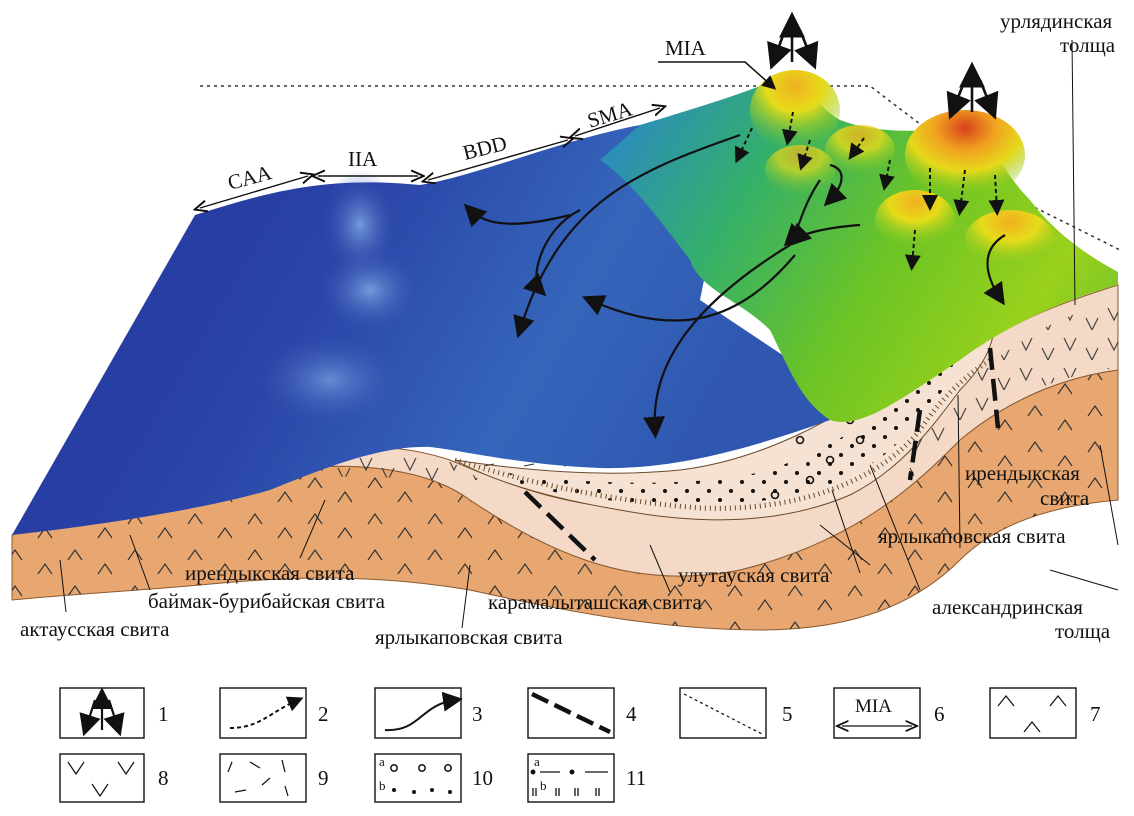 This screenshot has width=1134, height=816. Describe the element at coordinates (1088, 45) in the screenshot. I see `label-urlyadinskaya-2: толща` at that location.